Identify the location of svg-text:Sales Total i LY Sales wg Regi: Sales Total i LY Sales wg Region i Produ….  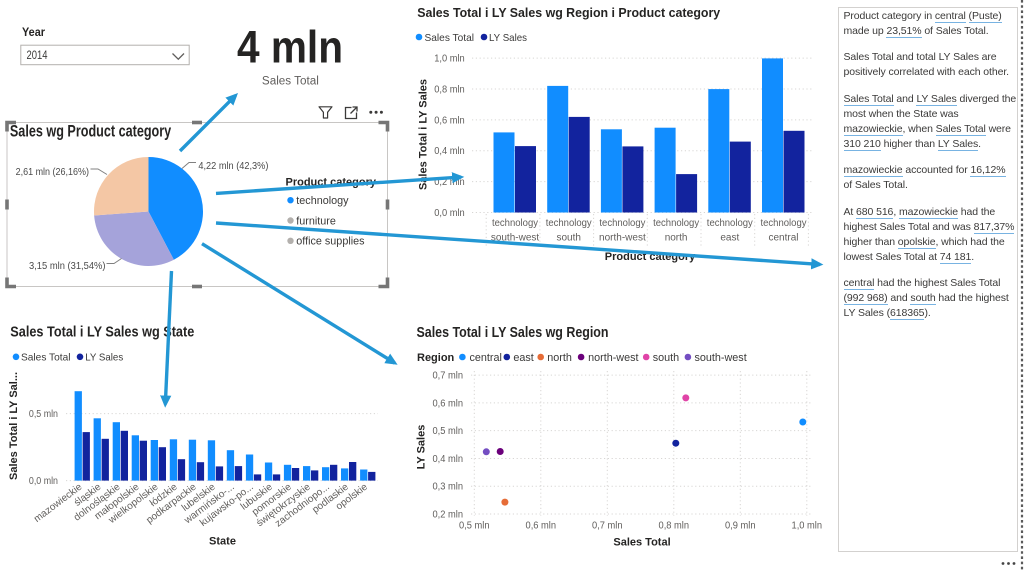
(569, 12).